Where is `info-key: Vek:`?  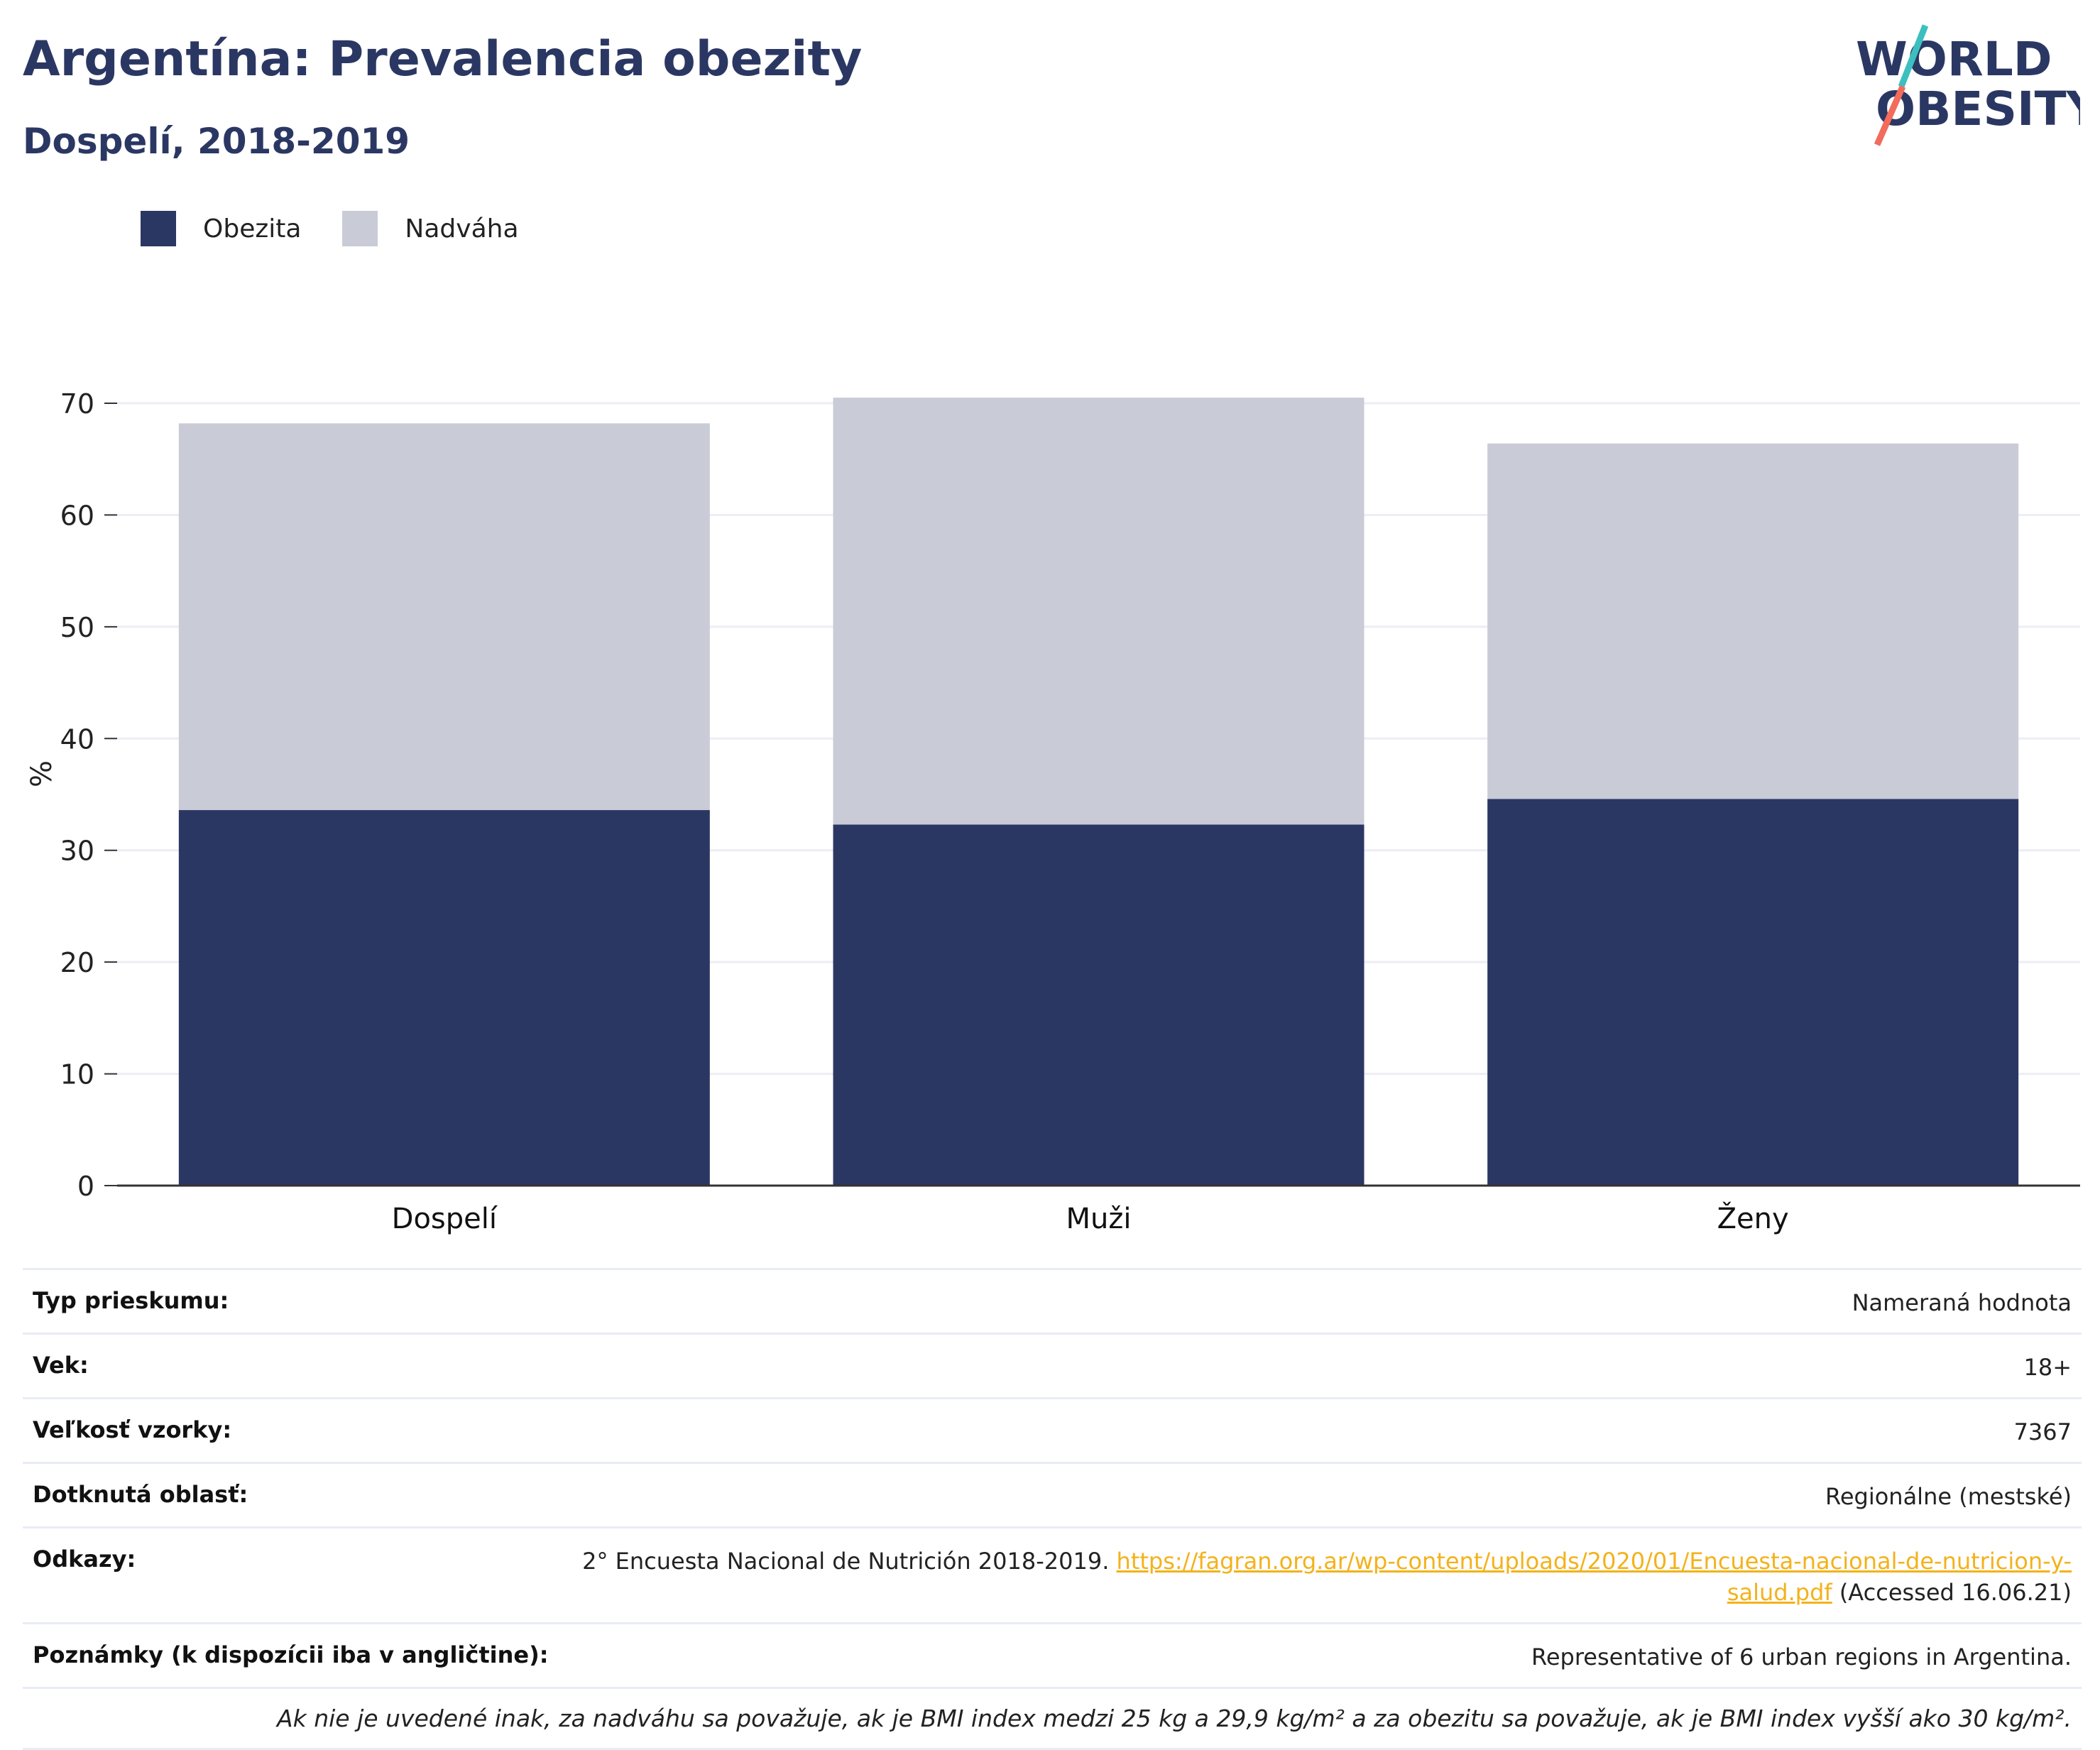 info-key: Vek: is located at coordinates (61, 1365).